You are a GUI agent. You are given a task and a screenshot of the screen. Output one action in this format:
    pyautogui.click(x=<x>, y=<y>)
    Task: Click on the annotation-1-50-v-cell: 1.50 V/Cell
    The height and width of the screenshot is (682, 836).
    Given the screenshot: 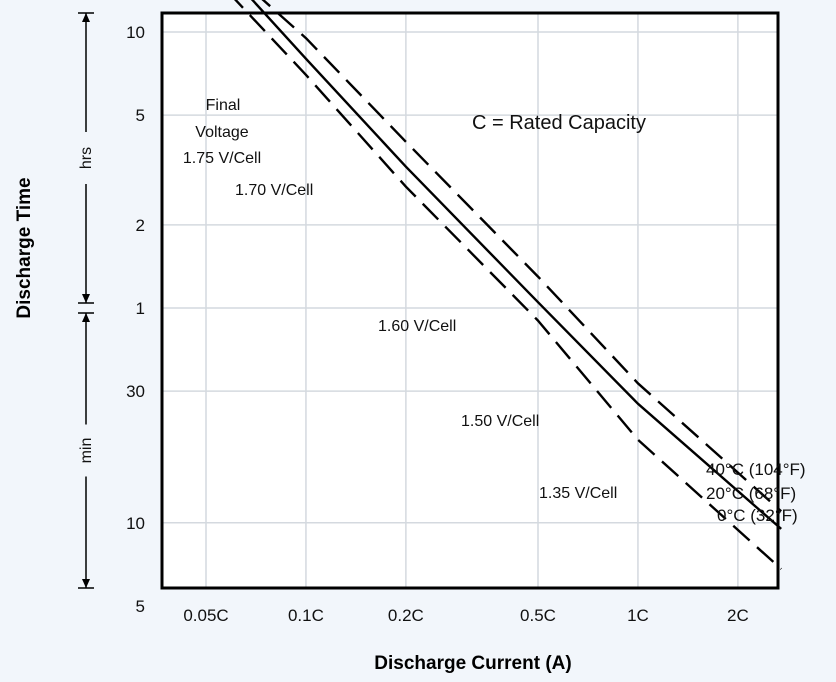 What is the action you would take?
    pyautogui.click(x=500, y=421)
    